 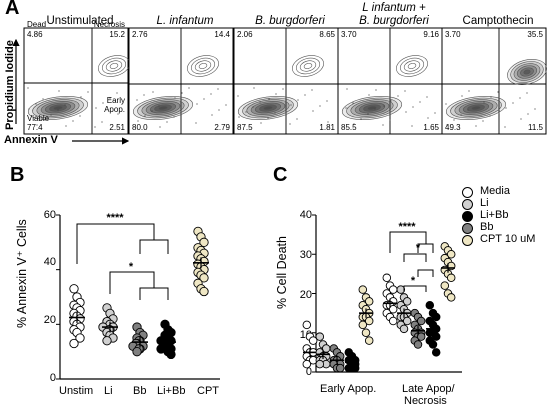 What do you see at coordinates (185, 21) in the screenshot?
I see `plot-title-l-infantum: L. infantum` at bounding box center [185, 21].